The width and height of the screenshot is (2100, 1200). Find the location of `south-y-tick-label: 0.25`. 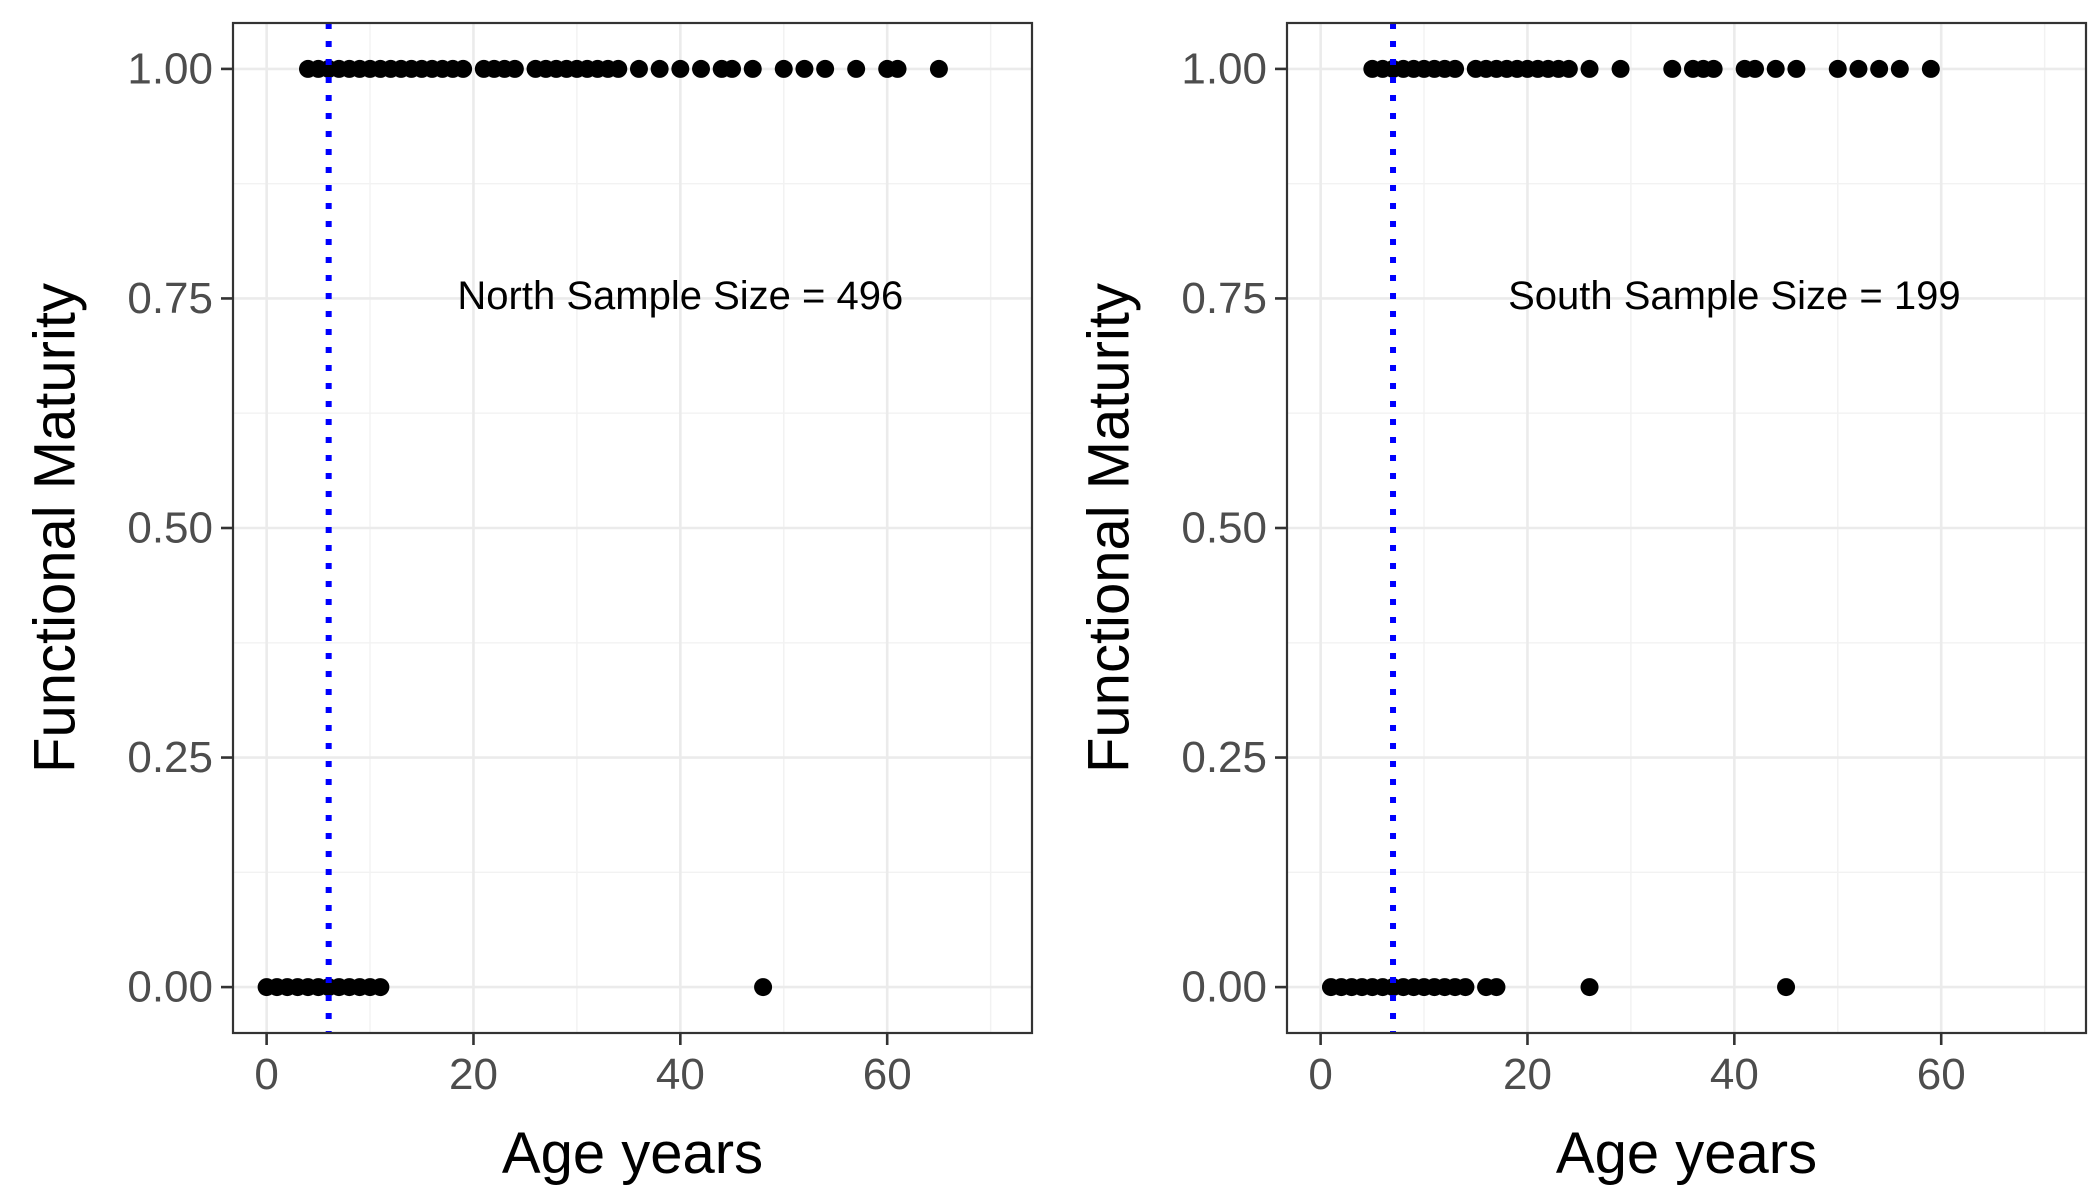

south-y-tick-label: 0.25 is located at coordinates (1224, 757).